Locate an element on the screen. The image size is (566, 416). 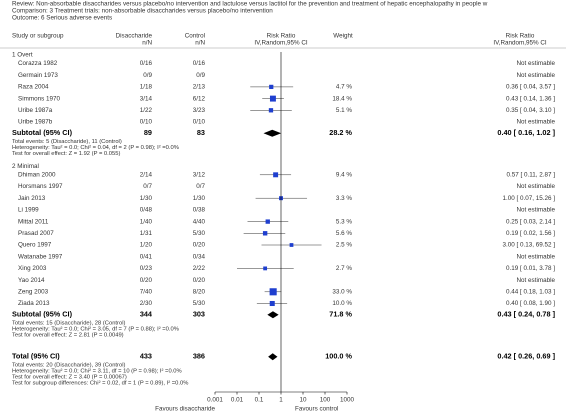
study-name: Uribe 1987a is located at coordinates (35, 110).